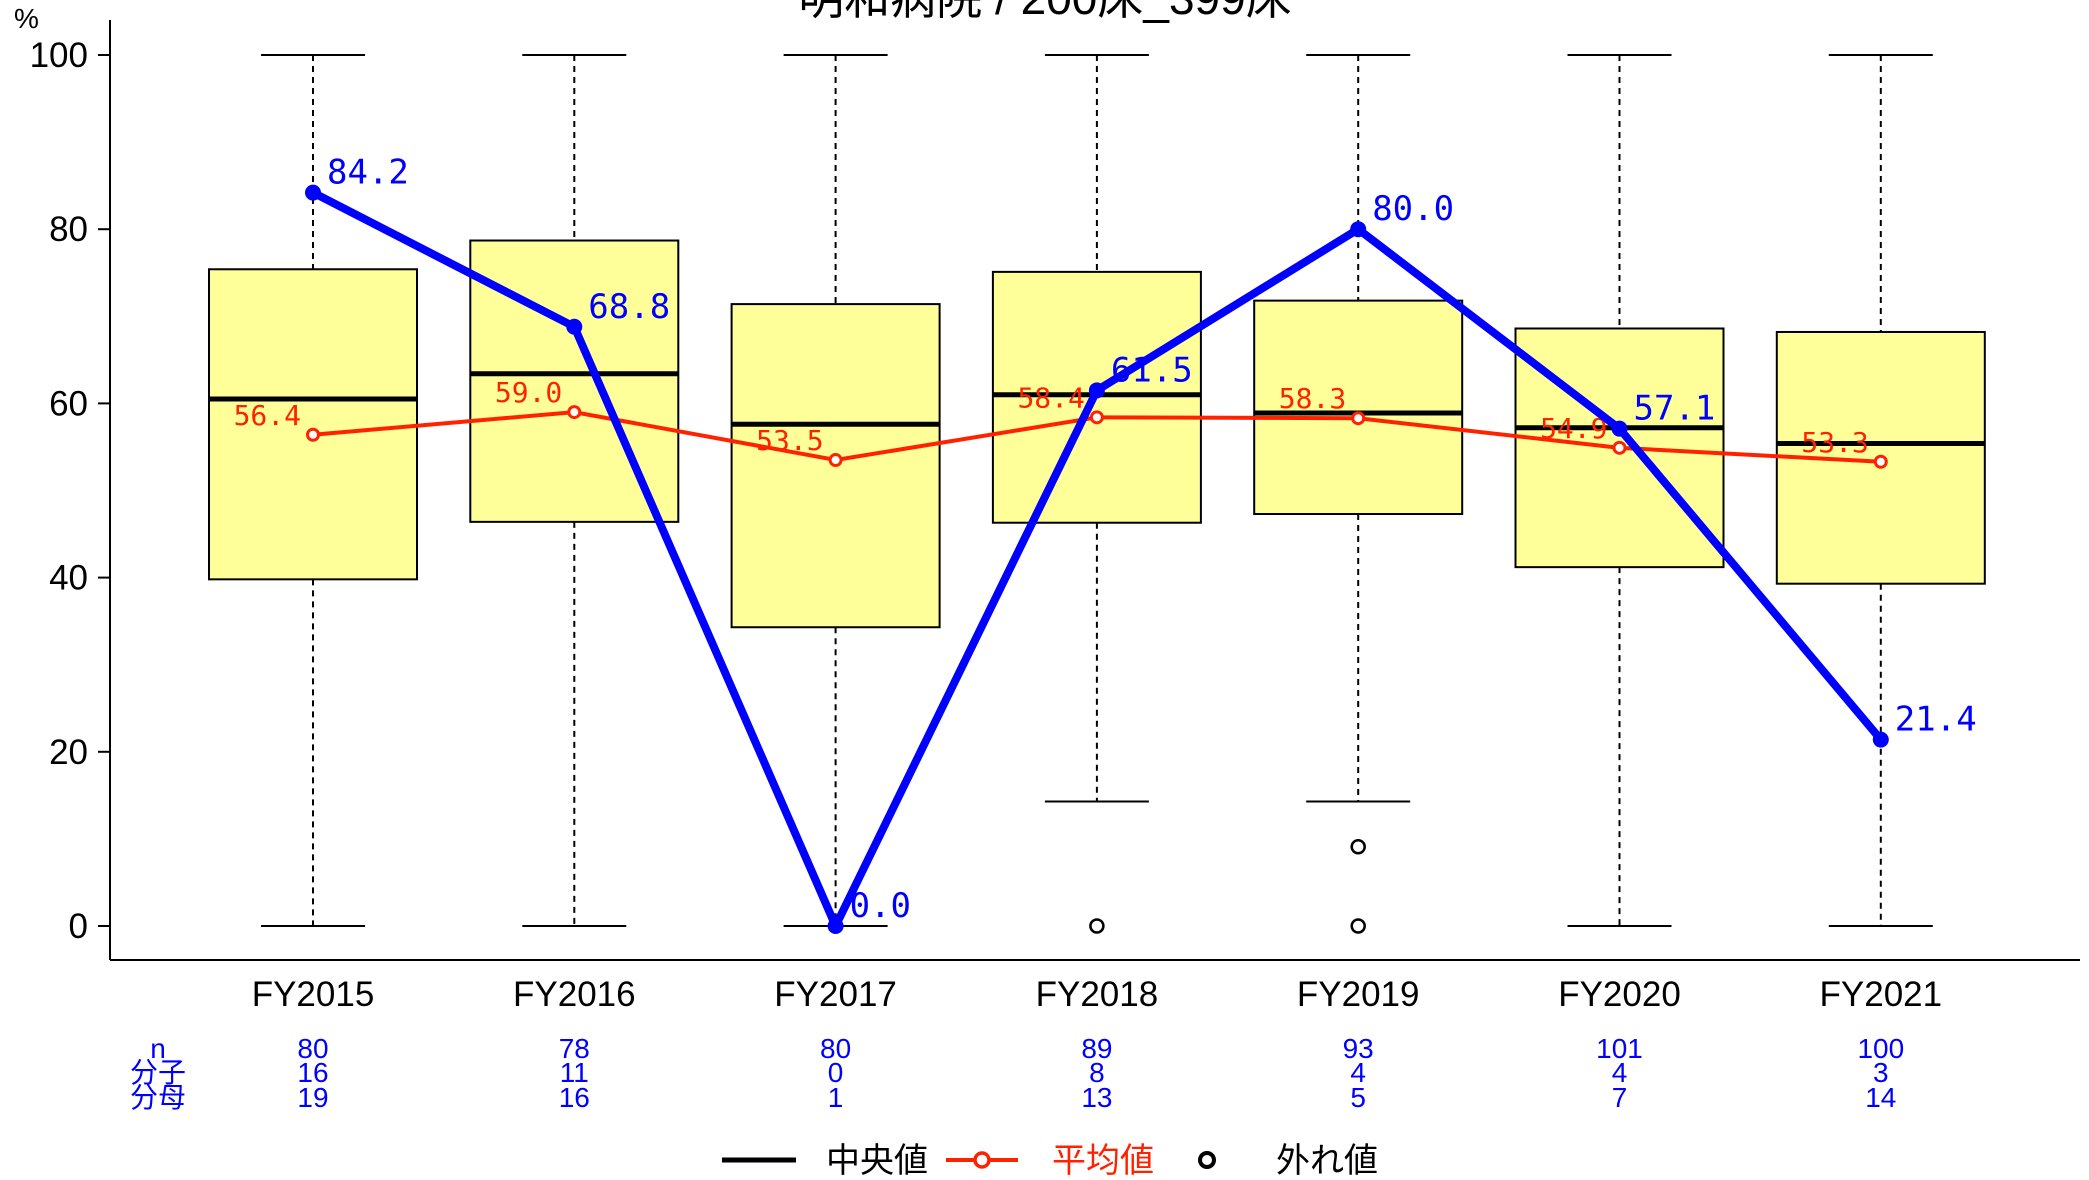 Image resolution: width=2089 pixels, height=1180 pixels. Describe the element at coordinates (1312, 398) in the screenshot. I see `mean-value-label: 58.3` at that location.